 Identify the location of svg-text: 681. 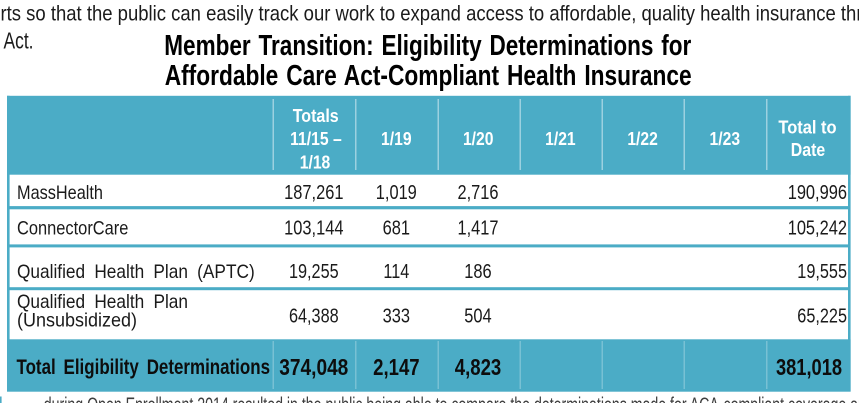
(396, 229).